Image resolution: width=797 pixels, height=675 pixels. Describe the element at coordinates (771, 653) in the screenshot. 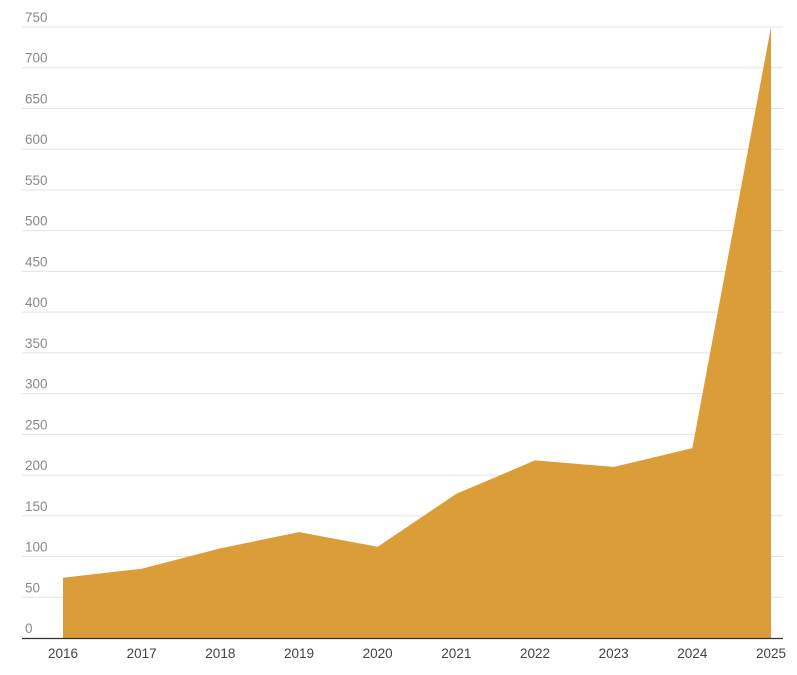

I see `x-tick-label: 2025` at that location.